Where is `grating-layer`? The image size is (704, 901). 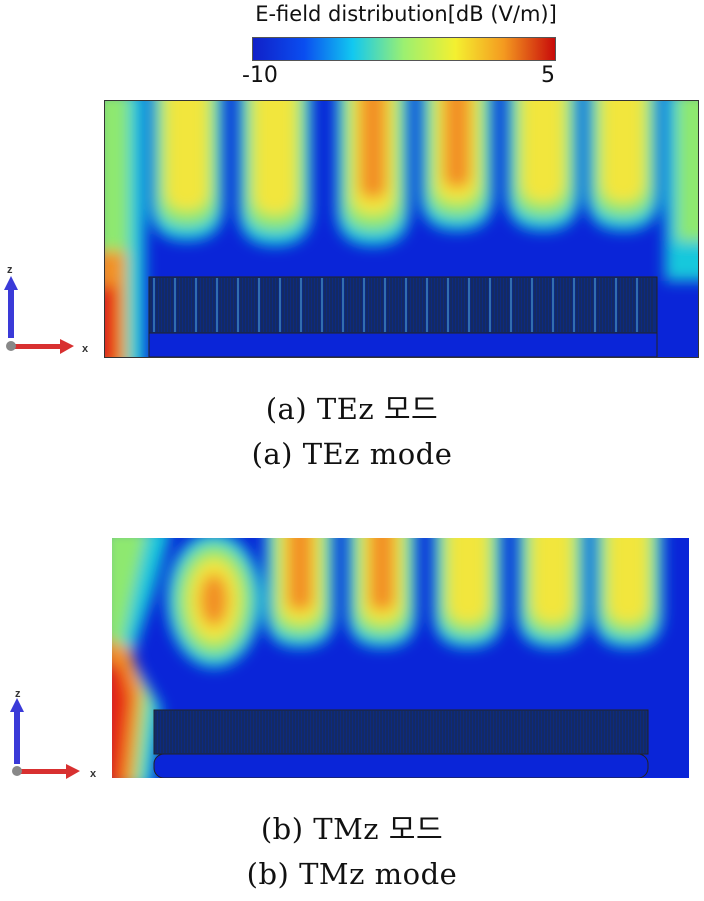
grating-layer is located at coordinates (401, 732).